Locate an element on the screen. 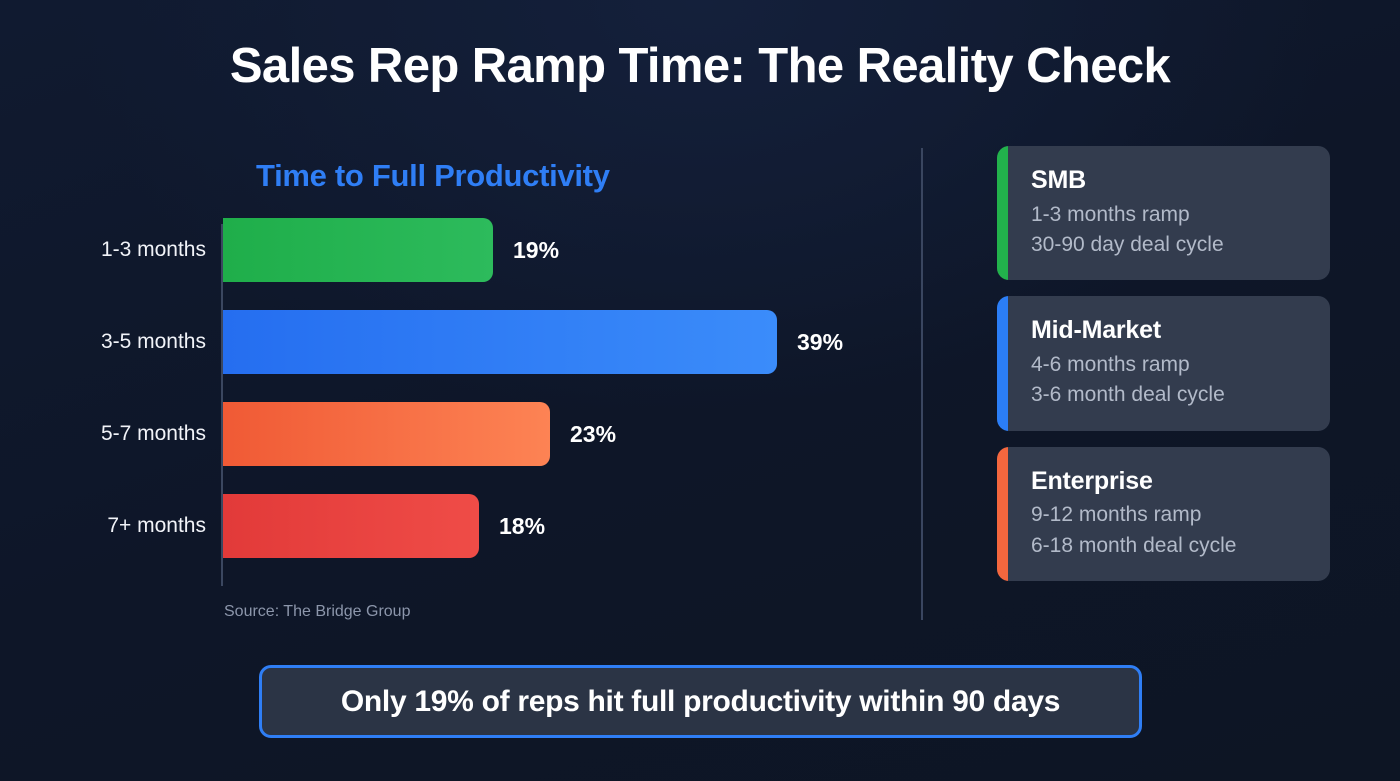 The width and height of the screenshot is (1400, 781). vertical-divider is located at coordinates (922, 384).